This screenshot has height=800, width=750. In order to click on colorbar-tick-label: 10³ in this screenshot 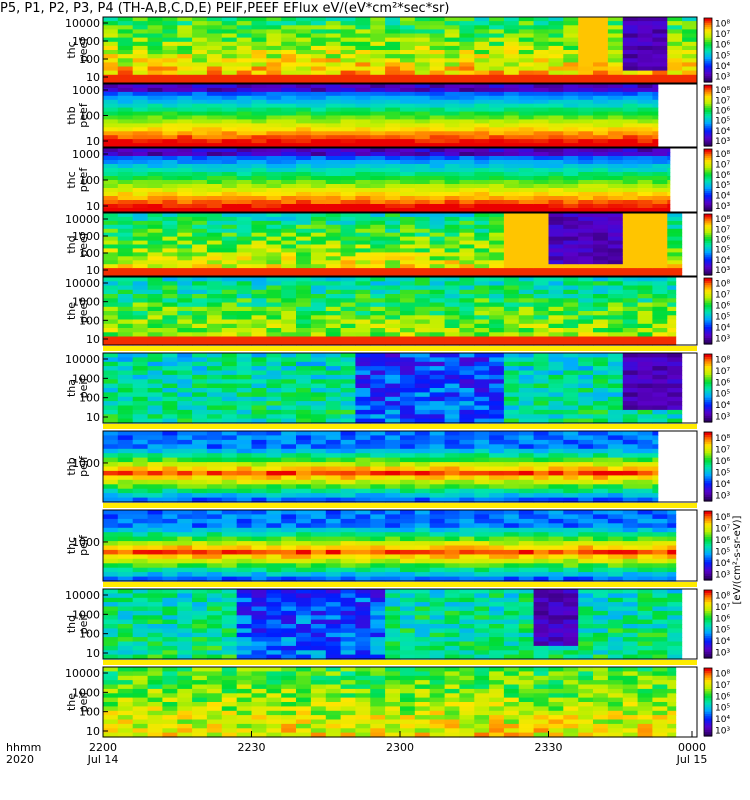, I will do `click(722, 142)`.